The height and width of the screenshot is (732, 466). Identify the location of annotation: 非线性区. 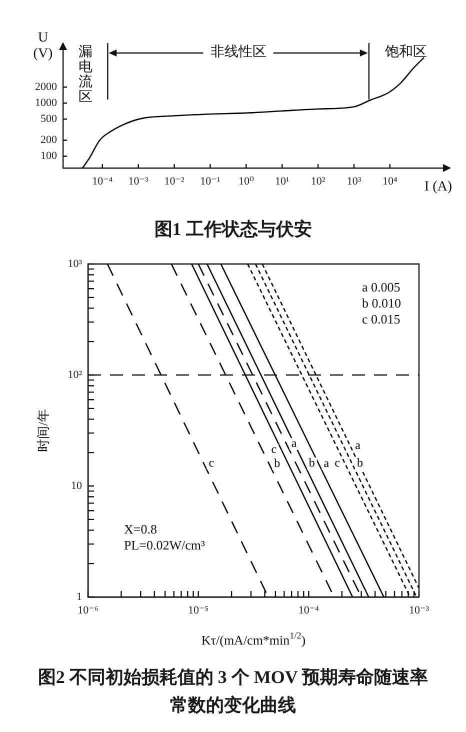
(238, 53).